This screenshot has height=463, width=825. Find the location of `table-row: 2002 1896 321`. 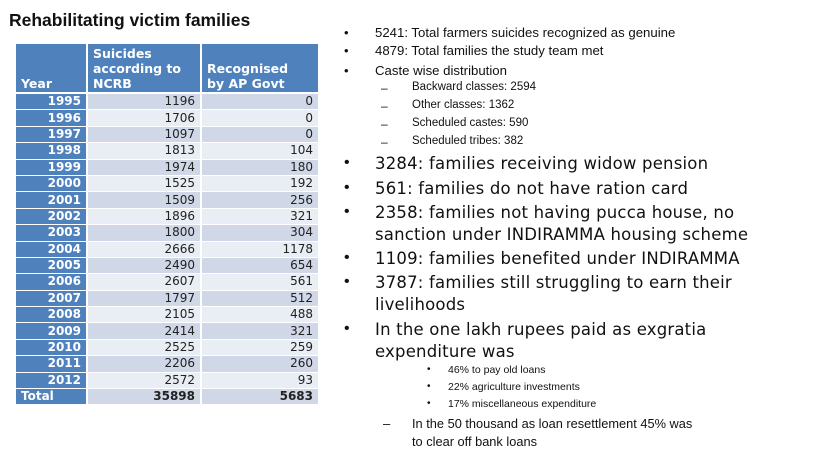

table-row: 2002 1896 321 is located at coordinates (168, 217).